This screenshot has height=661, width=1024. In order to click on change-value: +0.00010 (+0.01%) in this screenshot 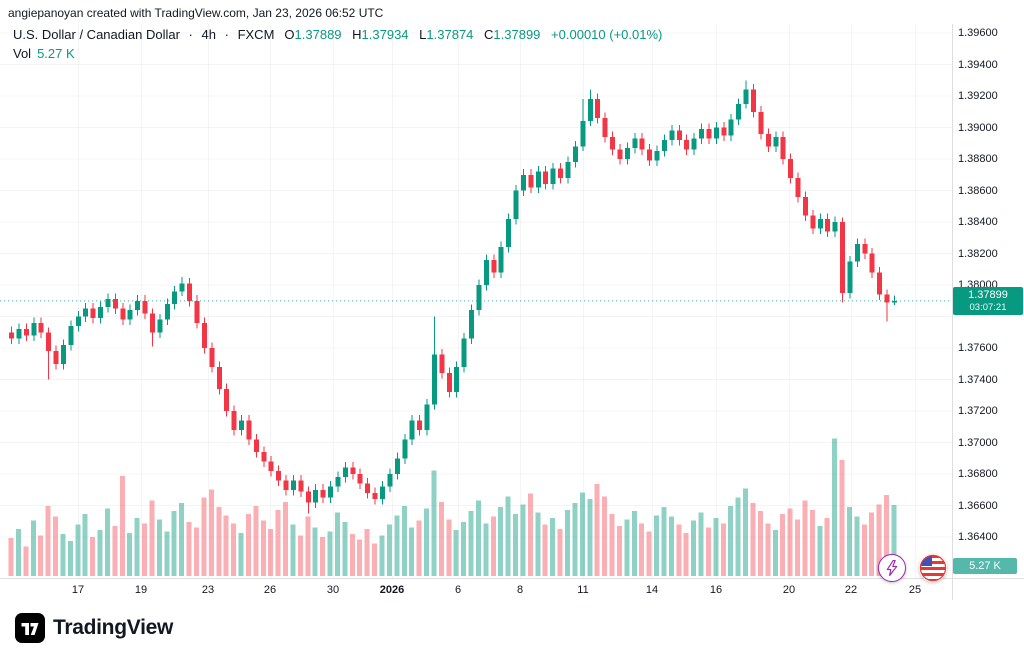, I will do `click(607, 34)`.